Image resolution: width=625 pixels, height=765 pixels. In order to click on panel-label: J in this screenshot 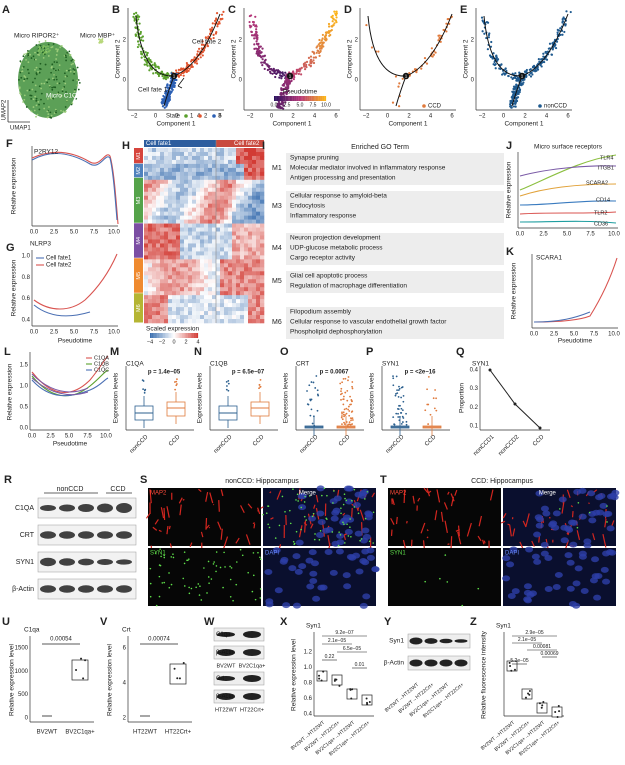, I will do `click(509, 146)`.